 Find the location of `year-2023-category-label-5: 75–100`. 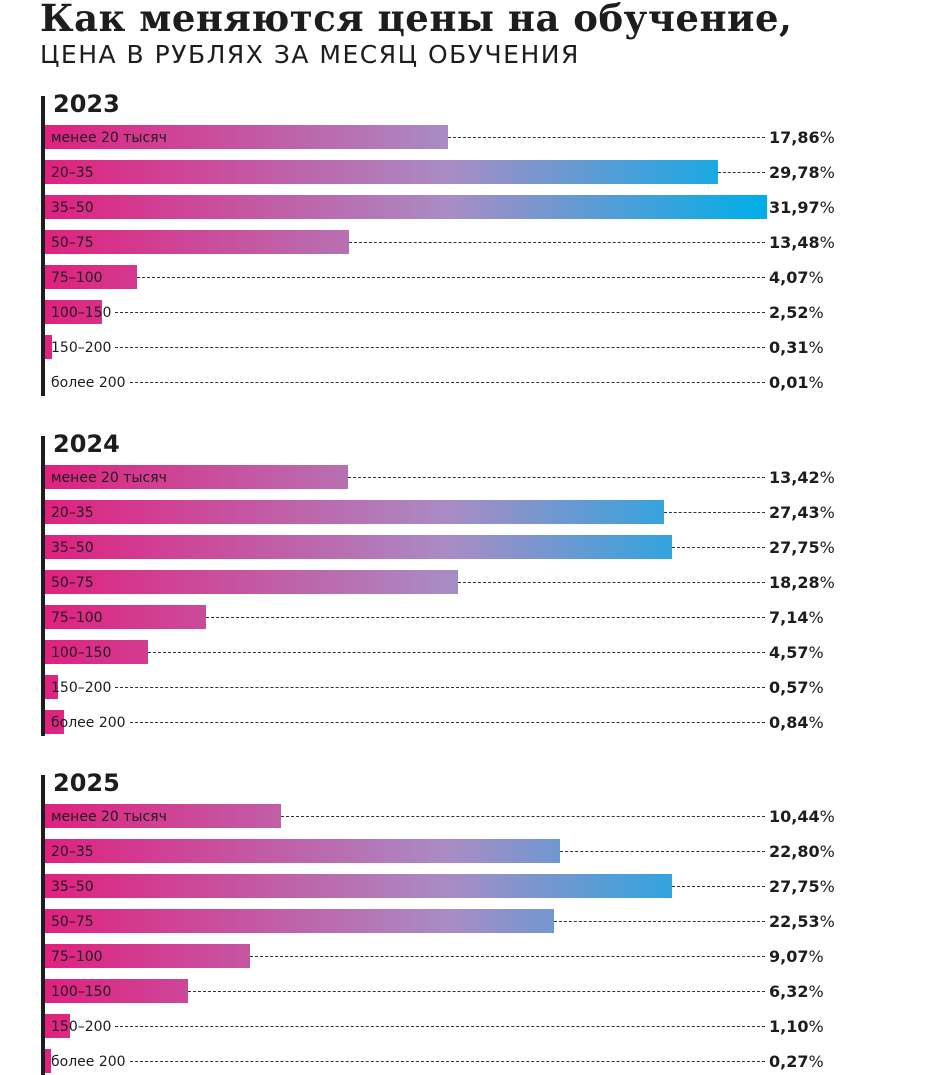

year-2023-category-label-5: 75–100 is located at coordinates (77, 278).